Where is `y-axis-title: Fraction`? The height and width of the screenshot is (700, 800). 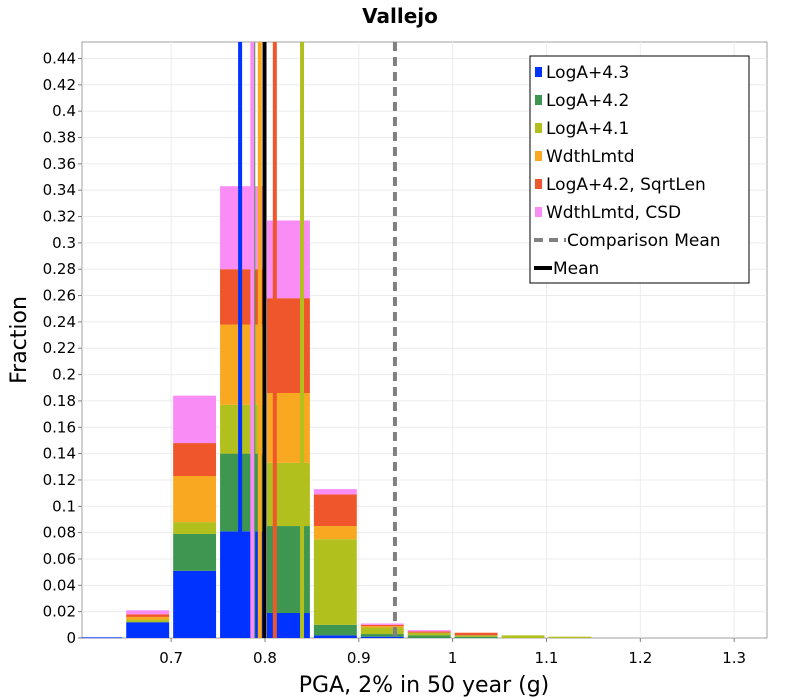 y-axis-title: Fraction is located at coordinates (19, 340).